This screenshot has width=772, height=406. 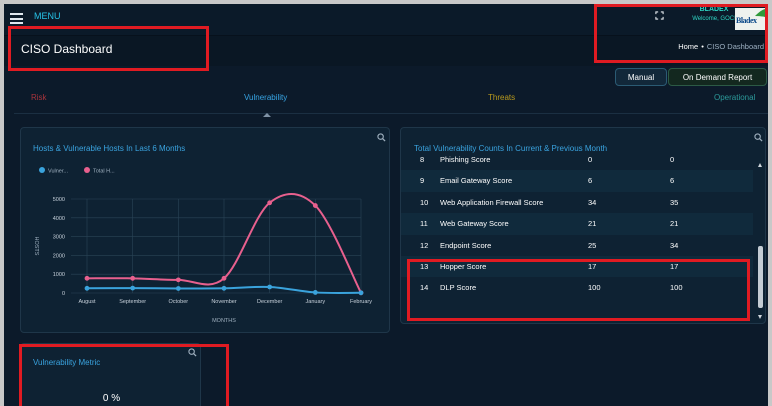 What do you see at coordinates (67, 49) in the screenshot?
I see `page-title: CISO Dashboard` at bounding box center [67, 49].